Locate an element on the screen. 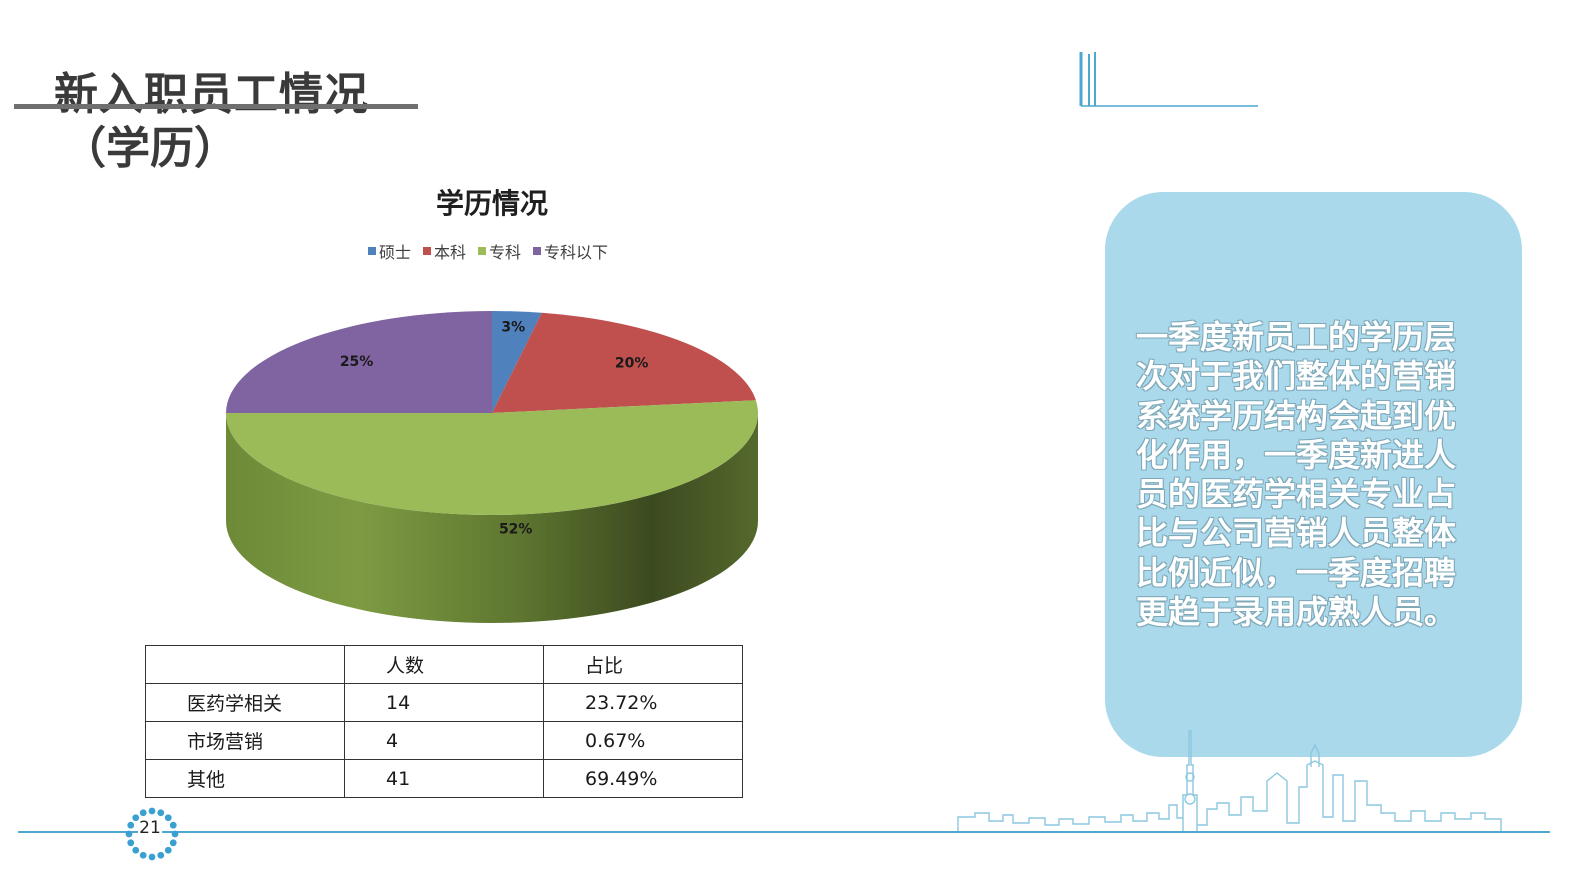 The image size is (1588, 893). table-cell: 其他 is located at coordinates (245, 778).